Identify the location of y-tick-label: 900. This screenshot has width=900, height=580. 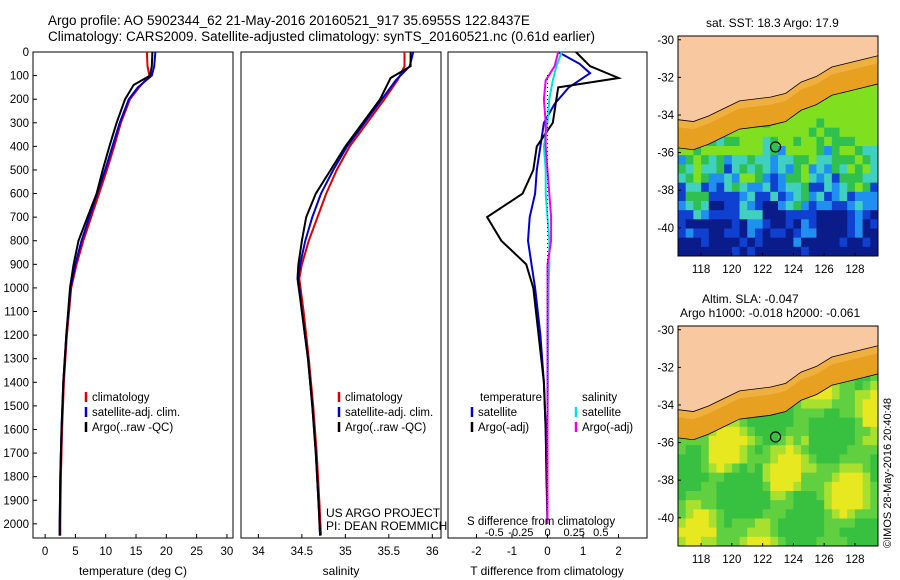
(19, 265).